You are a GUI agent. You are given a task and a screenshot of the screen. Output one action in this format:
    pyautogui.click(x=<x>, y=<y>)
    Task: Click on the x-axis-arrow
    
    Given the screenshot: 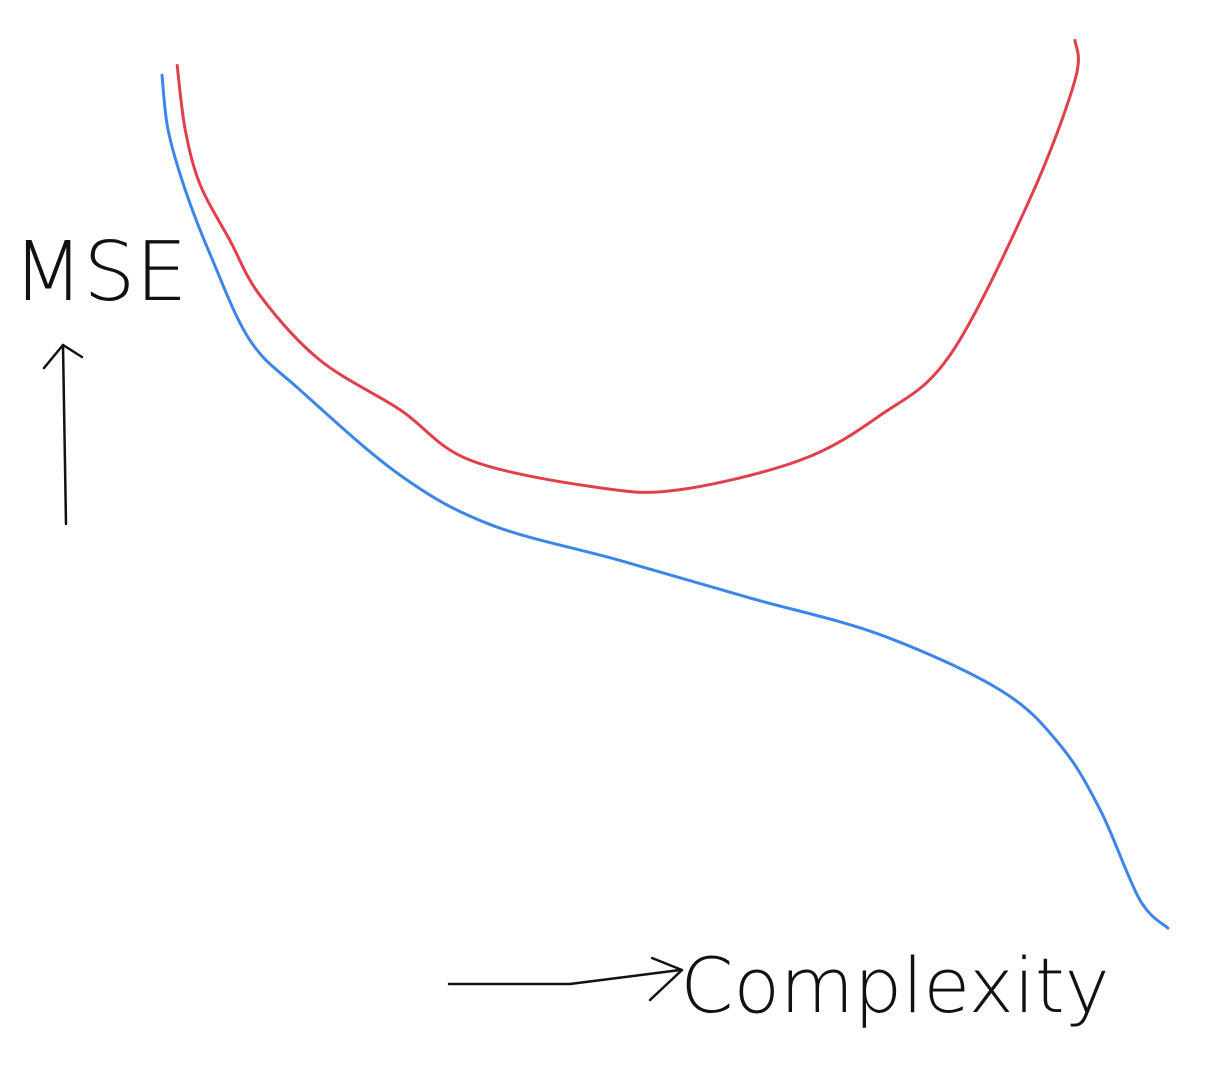 What is the action you would take?
    pyautogui.click(x=565, y=979)
    